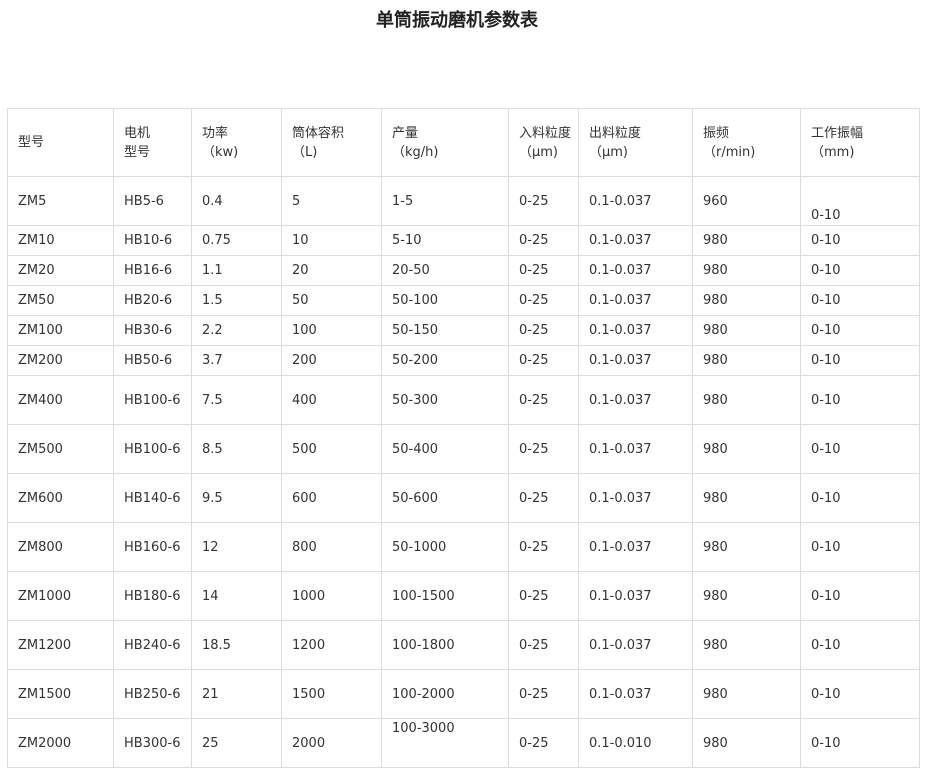 This screenshot has height=778, width=926. Describe the element at coordinates (445, 498) in the screenshot. I see `table-cell: 50-600` at that location.